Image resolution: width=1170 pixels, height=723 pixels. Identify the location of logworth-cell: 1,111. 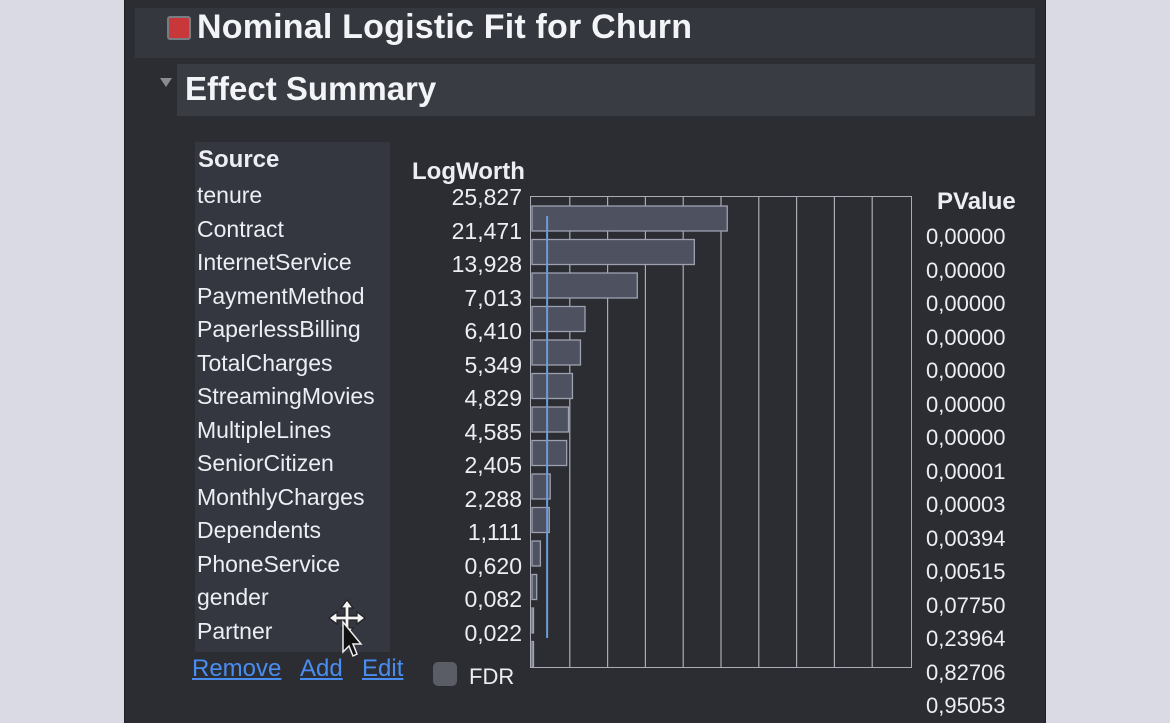
(494, 532).